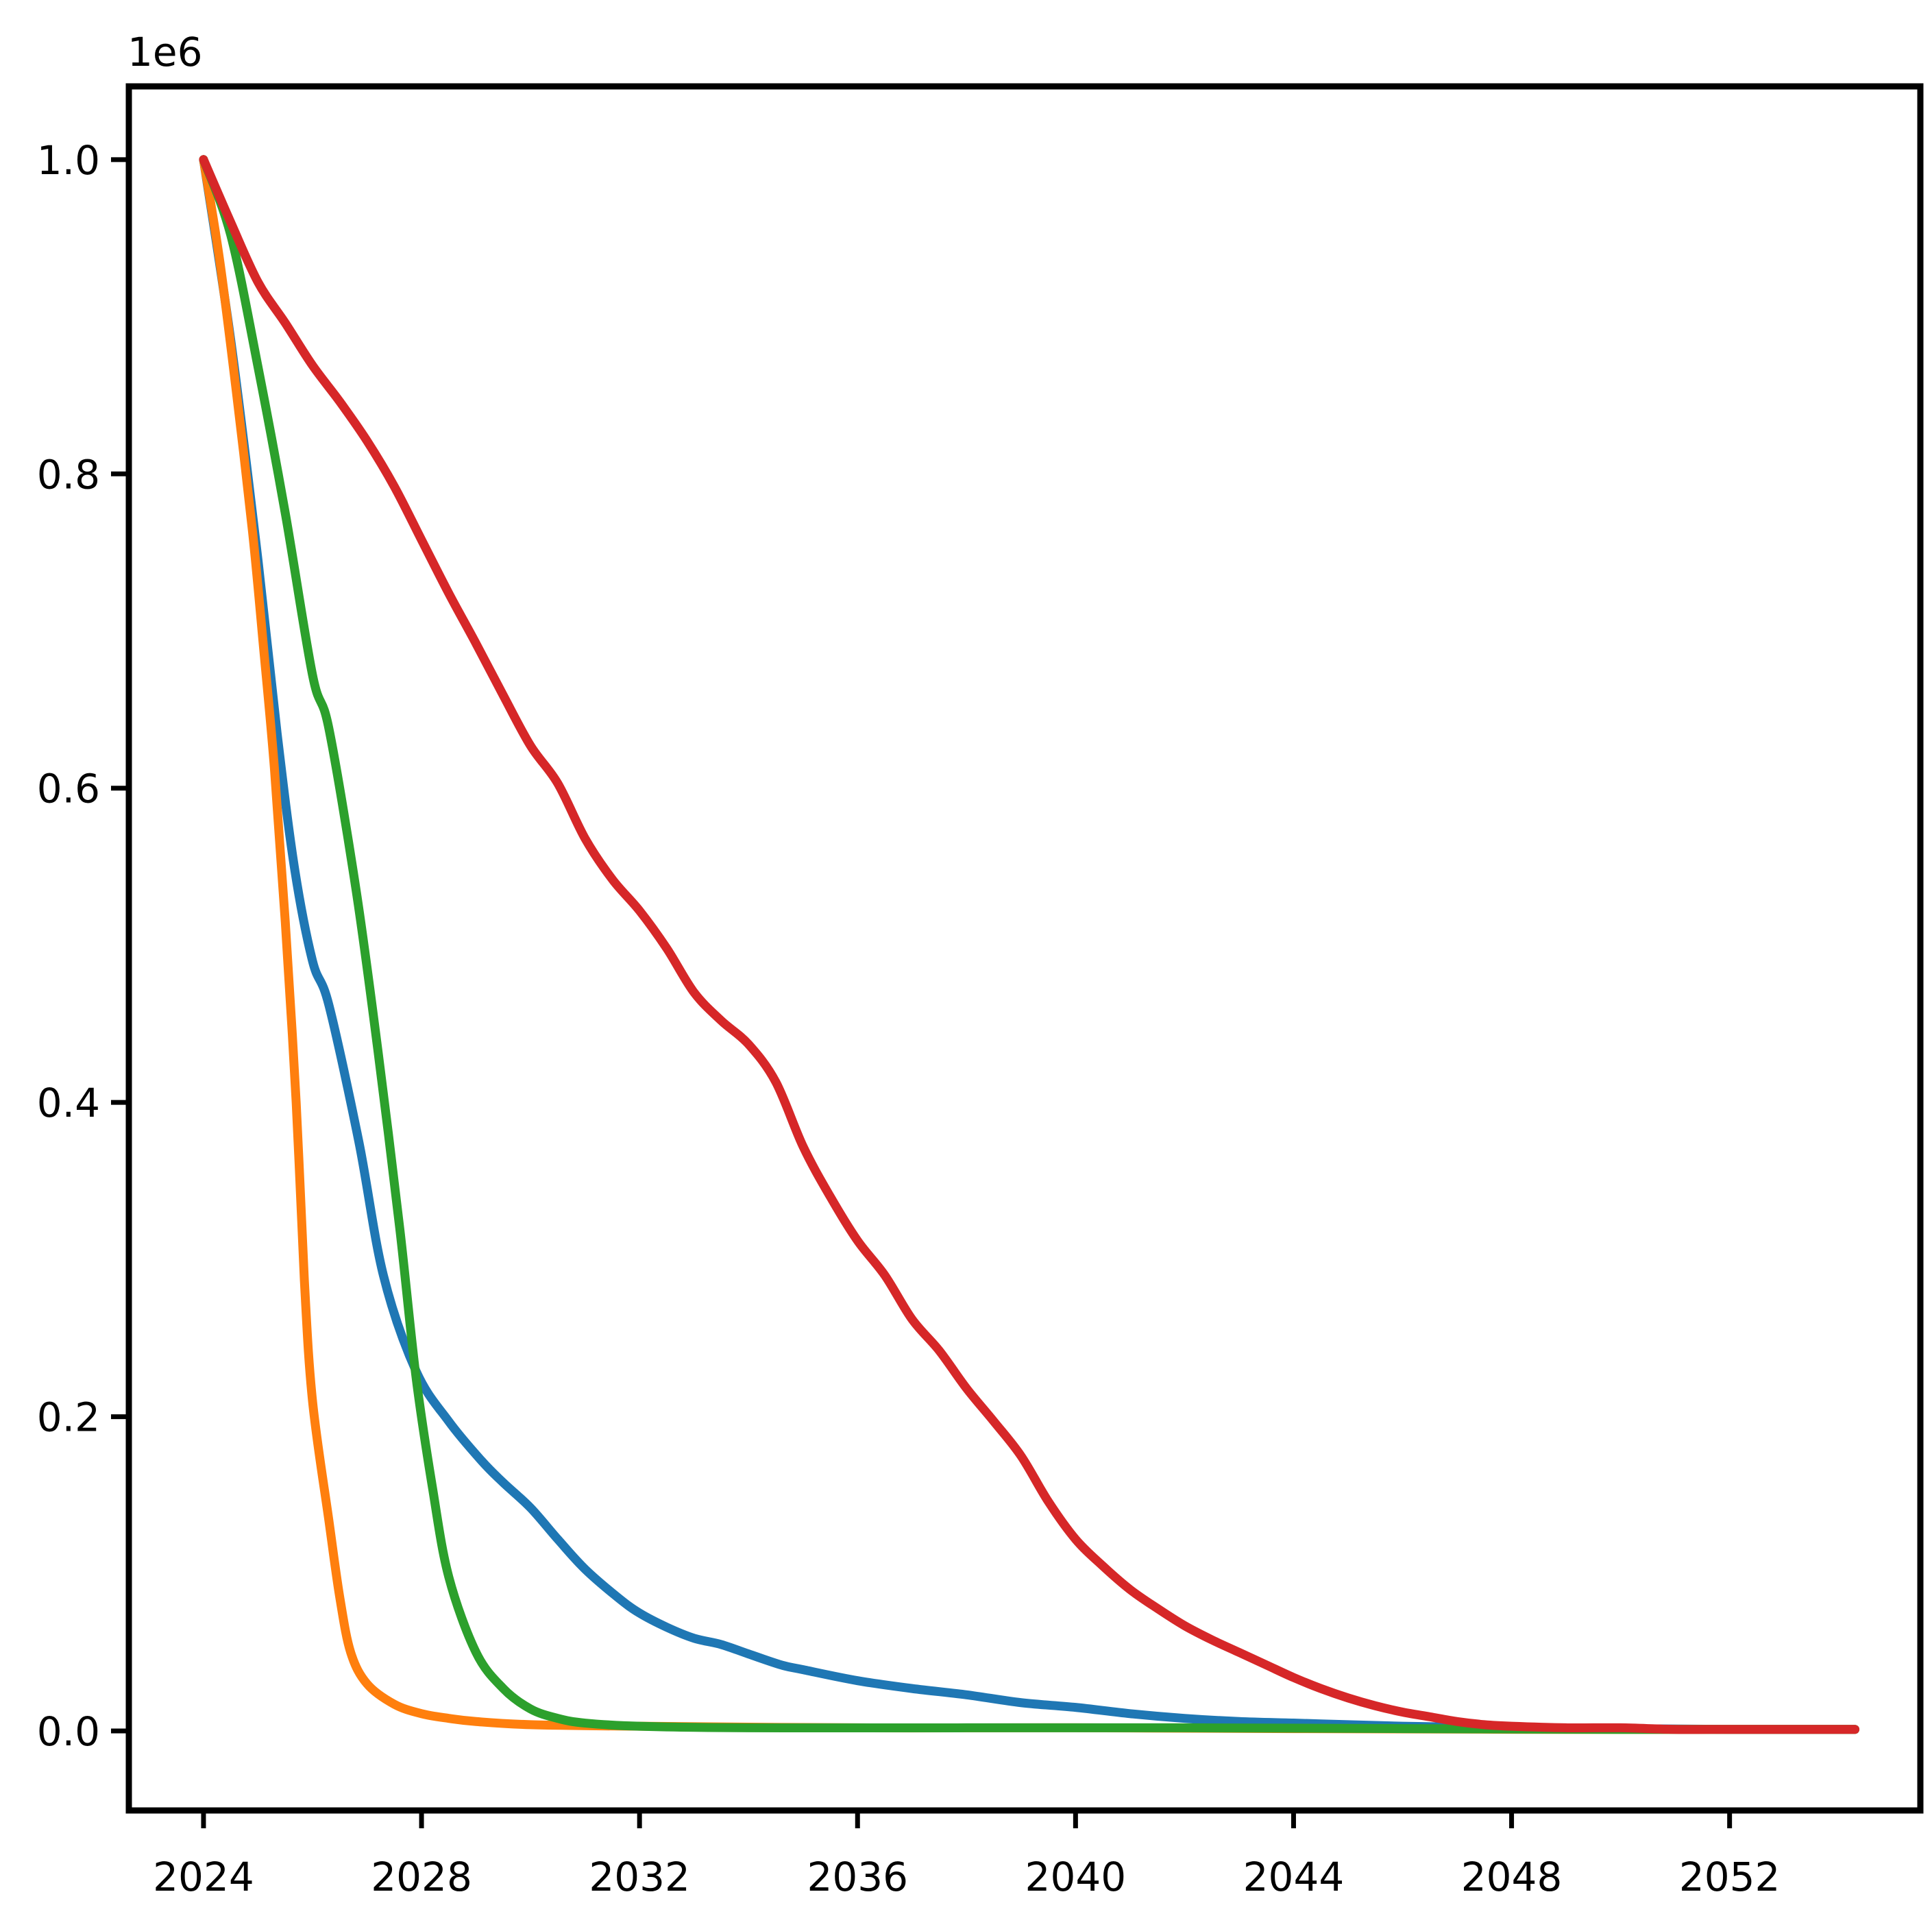 Image resolution: width=1932 pixels, height=1927 pixels. What do you see at coordinates (68, 1103) in the screenshot?
I see `y-tick-label: 0.4` at bounding box center [68, 1103].